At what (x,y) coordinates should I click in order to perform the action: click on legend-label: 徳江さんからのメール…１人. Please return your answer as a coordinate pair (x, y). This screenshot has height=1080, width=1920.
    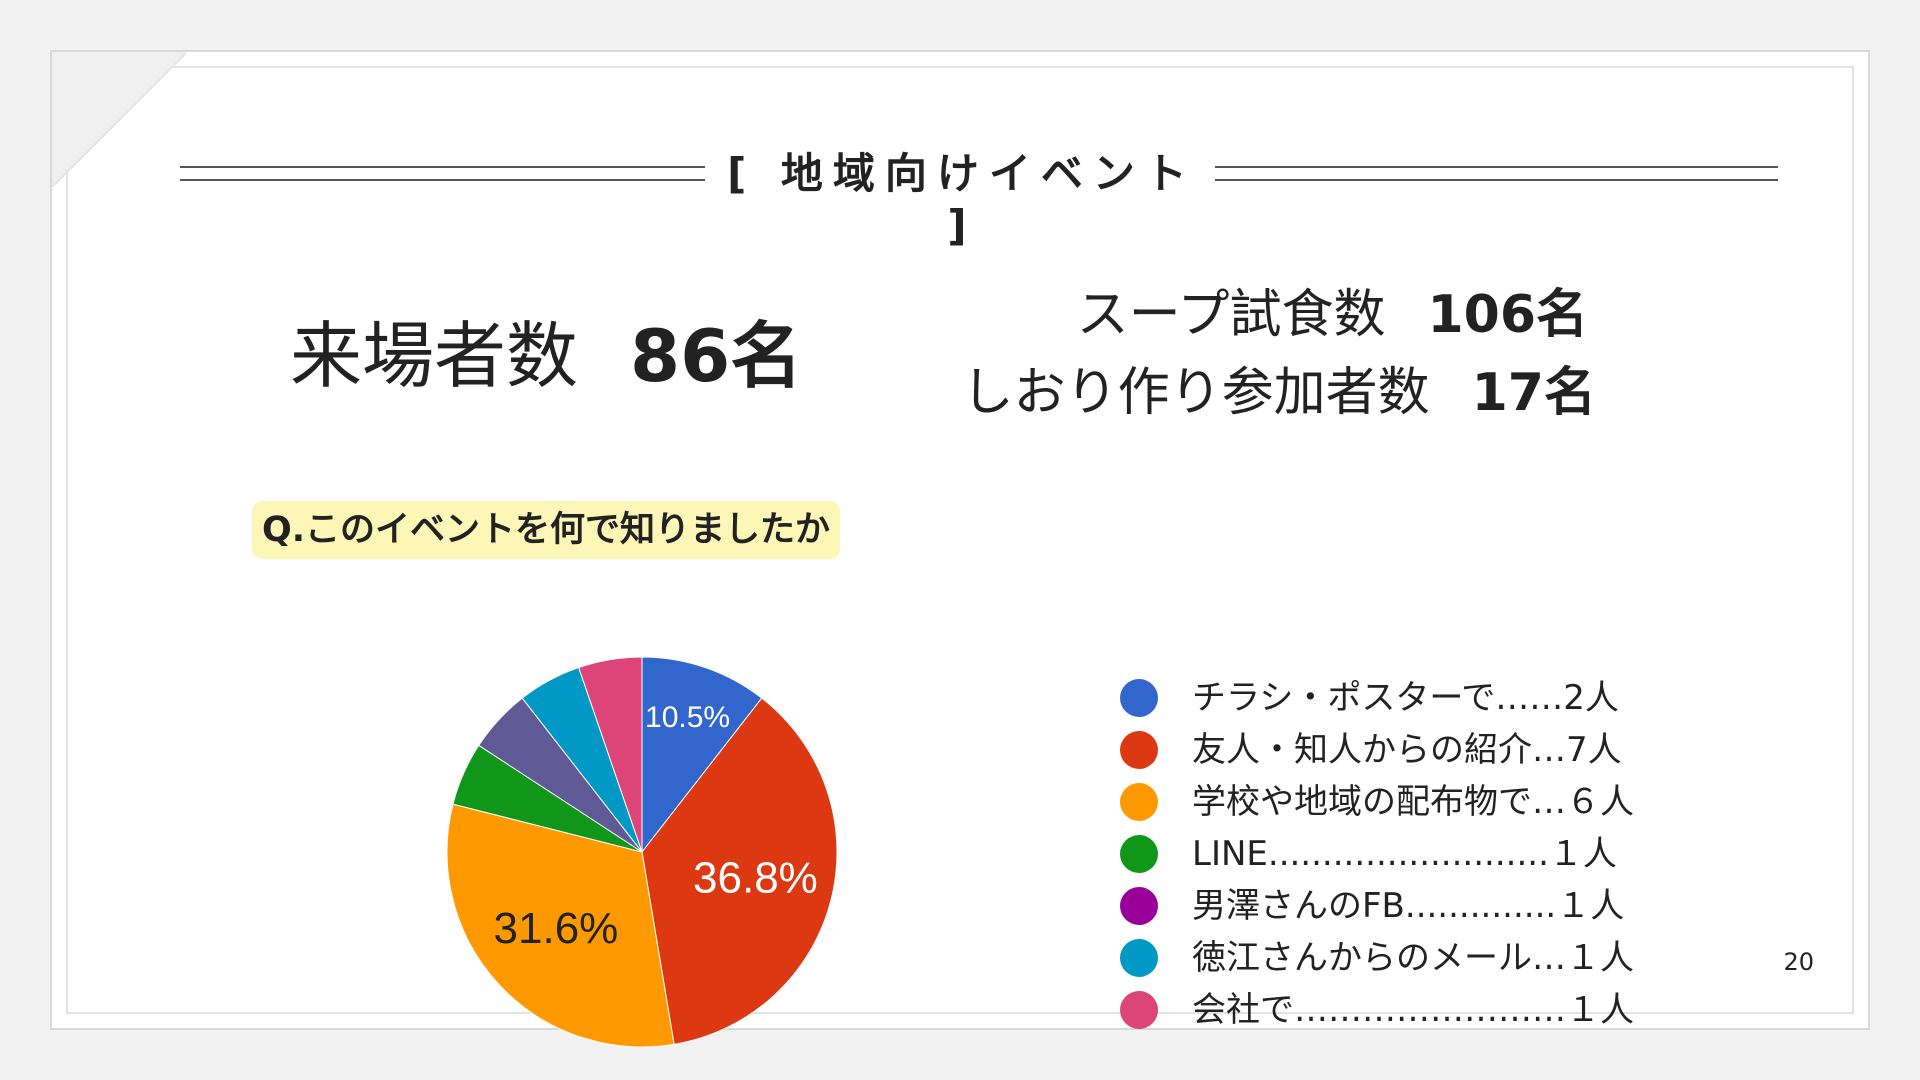
    Looking at the image, I should click on (1413, 958).